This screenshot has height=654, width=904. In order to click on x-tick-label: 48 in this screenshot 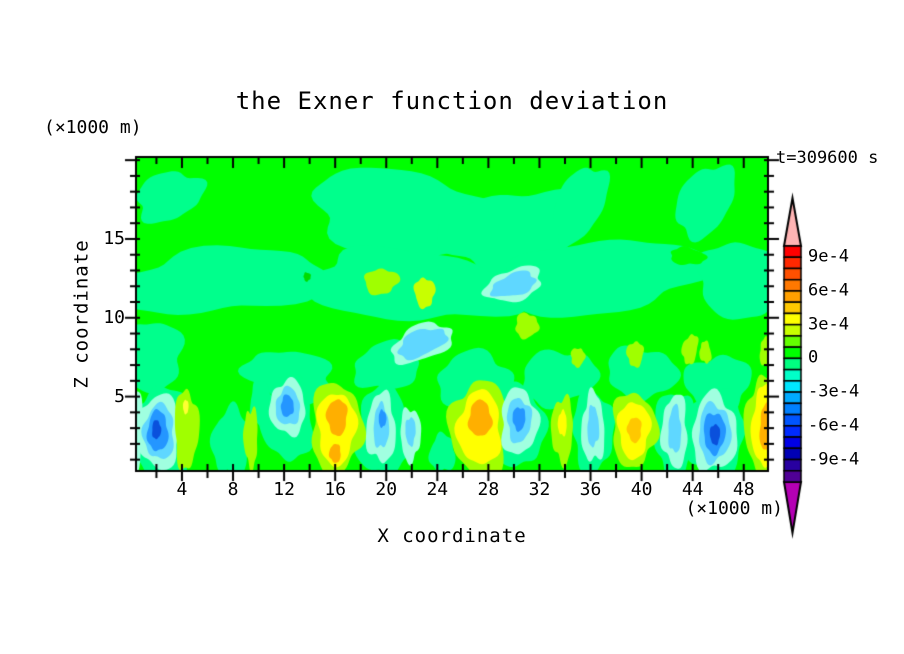, I will do `click(743, 489)`.